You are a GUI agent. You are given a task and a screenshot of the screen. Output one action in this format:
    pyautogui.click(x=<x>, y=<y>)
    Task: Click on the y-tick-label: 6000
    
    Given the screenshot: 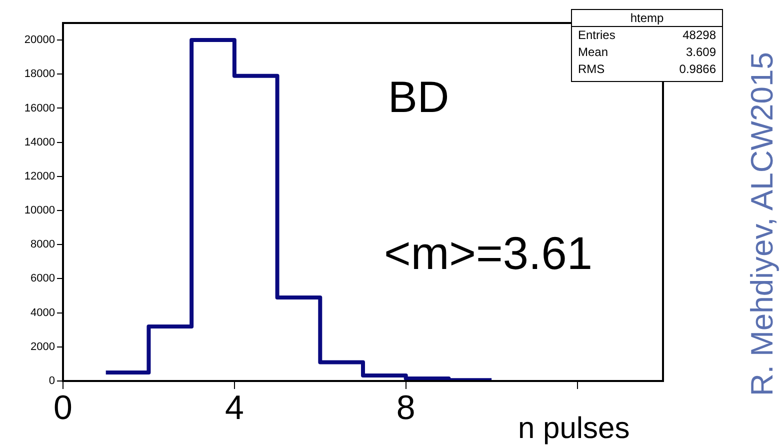 What is the action you would take?
    pyautogui.click(x=42, y=278)
    